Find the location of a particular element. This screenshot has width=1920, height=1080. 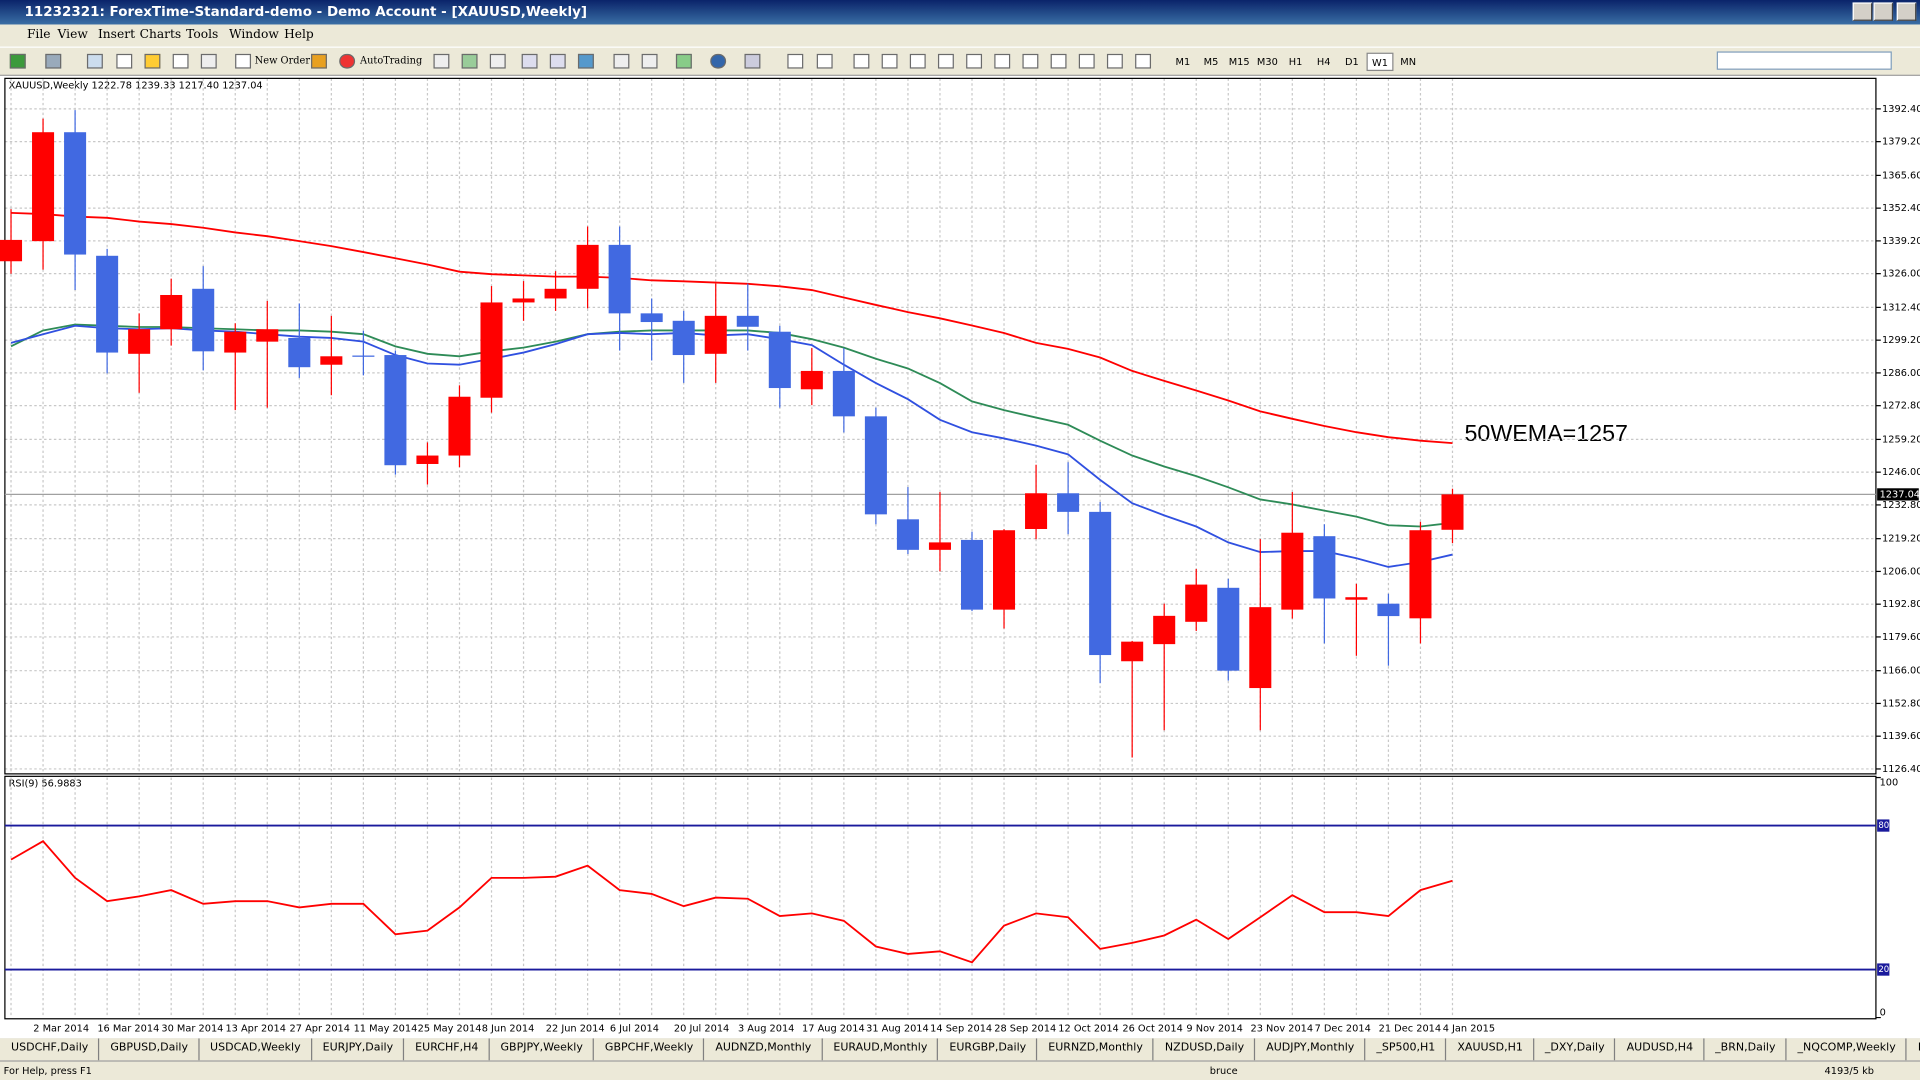

chart-tab: USDCAD,Weekly is located at coordinates (255, 1049).